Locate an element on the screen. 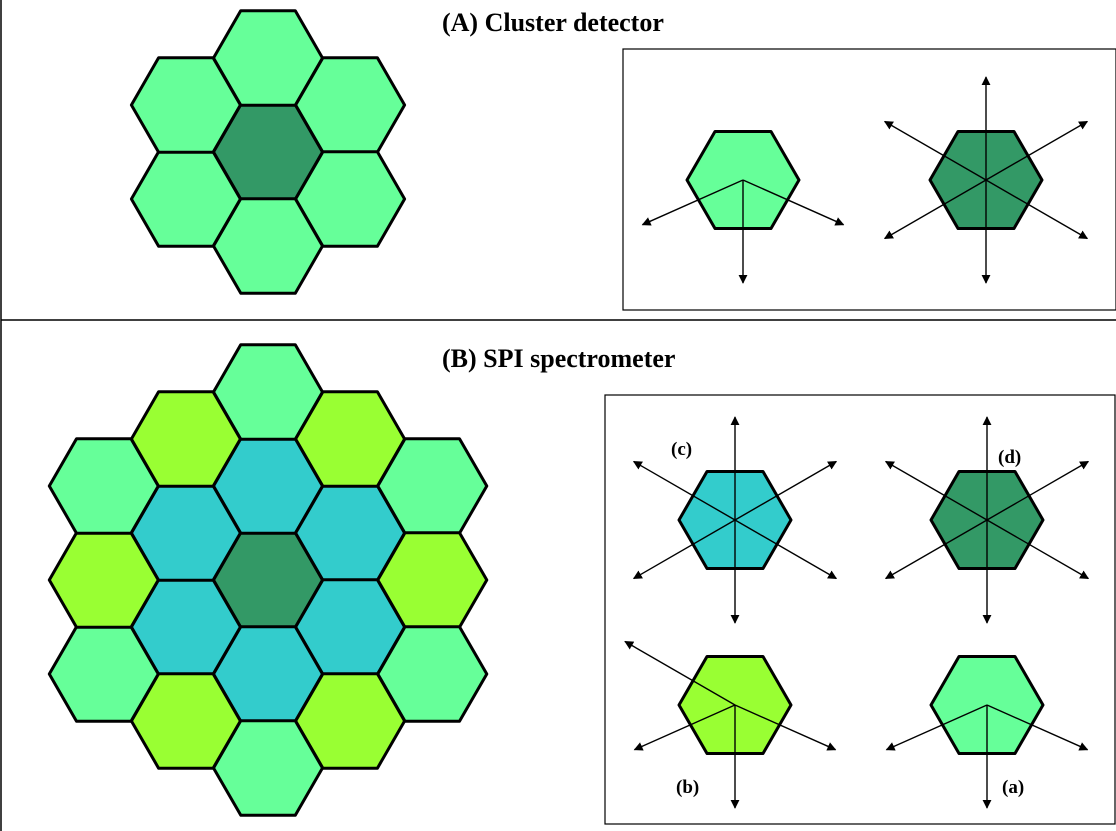  legend-label-a: (a) is located at coordinates (1013, 787).